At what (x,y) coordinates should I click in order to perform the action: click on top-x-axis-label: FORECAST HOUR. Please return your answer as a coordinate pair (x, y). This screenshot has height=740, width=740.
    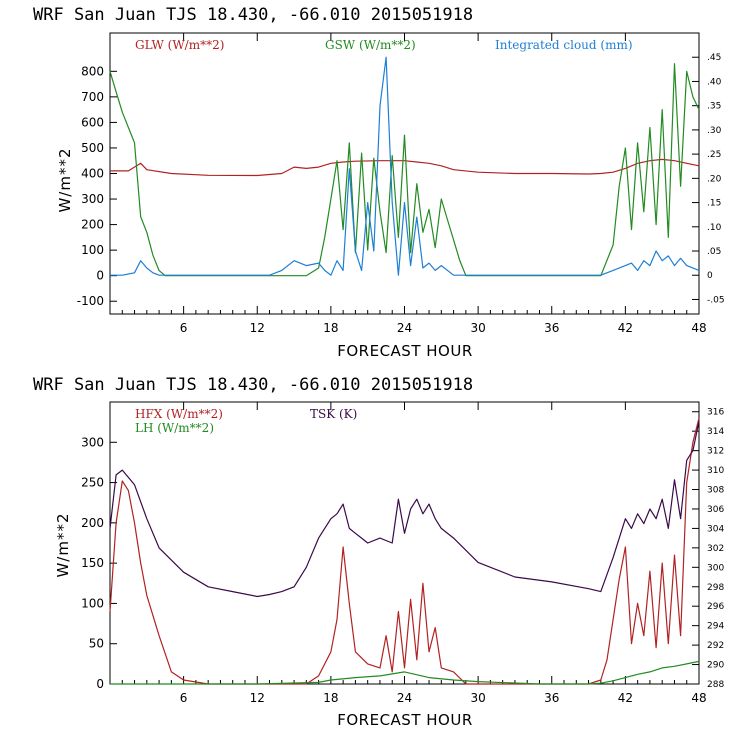
    Looking at the image, I should click on (405, 351).